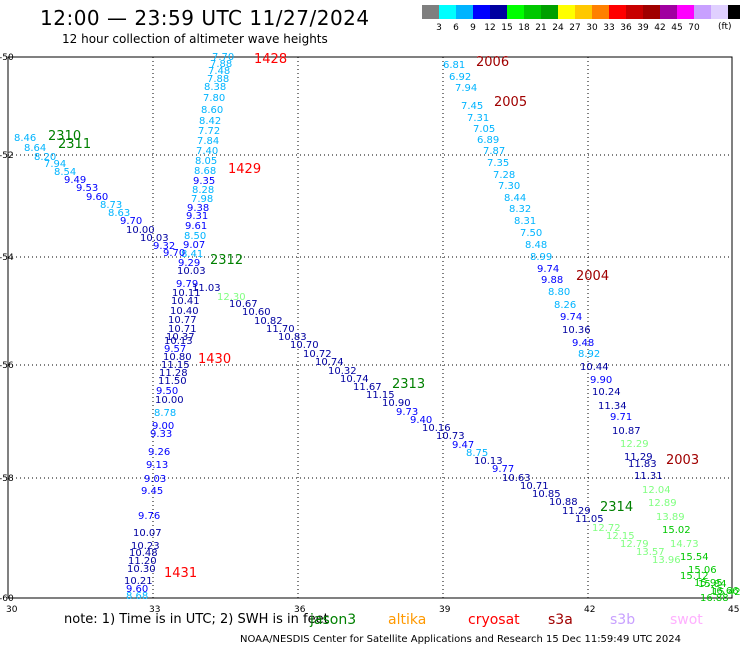  What do you see at coordinates (292, 337) in the screenshot?
I see `swh-value: 10.83` at bounding box center [292, 337].